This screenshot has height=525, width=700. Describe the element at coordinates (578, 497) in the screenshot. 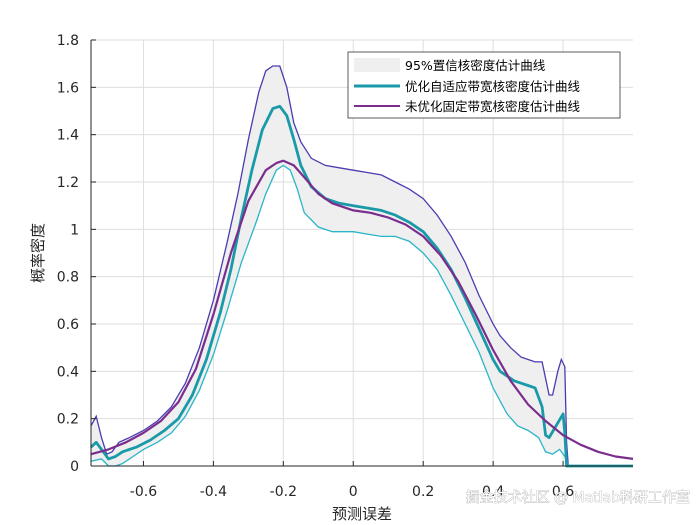

I see `watermark: 掘金技术社区 @ Matlab科研工作室` at that location.